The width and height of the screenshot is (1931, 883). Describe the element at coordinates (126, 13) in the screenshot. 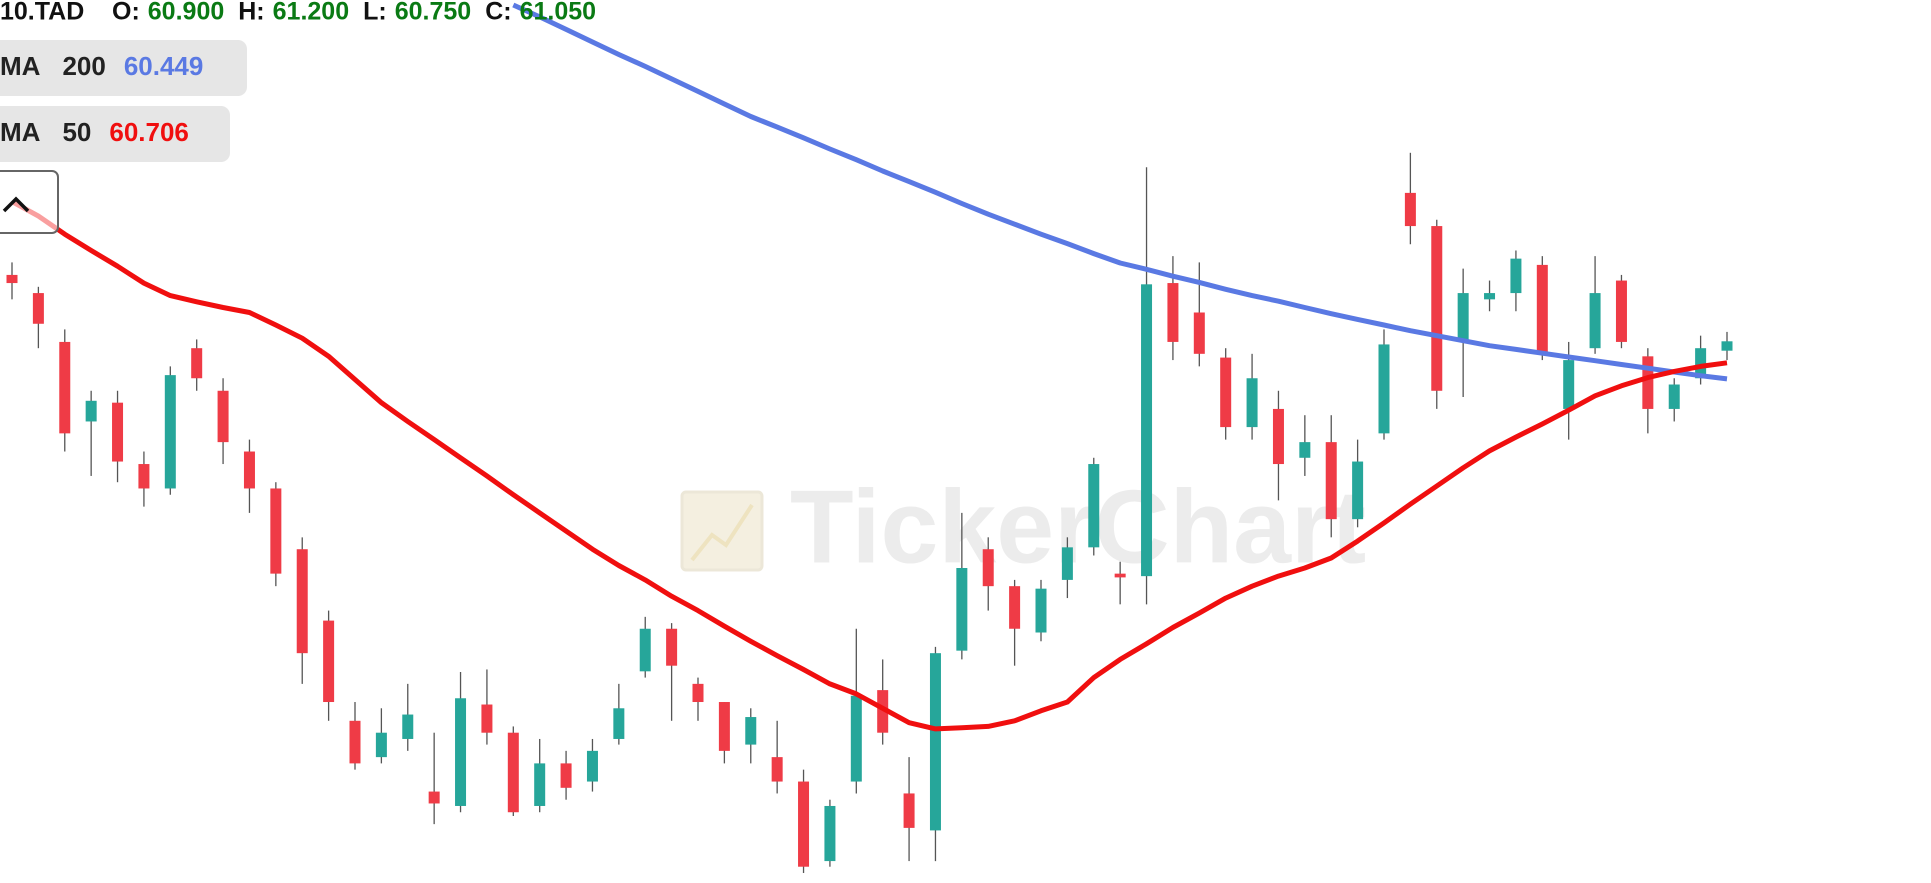

I see `ohlc-field-label: O:` at that location.